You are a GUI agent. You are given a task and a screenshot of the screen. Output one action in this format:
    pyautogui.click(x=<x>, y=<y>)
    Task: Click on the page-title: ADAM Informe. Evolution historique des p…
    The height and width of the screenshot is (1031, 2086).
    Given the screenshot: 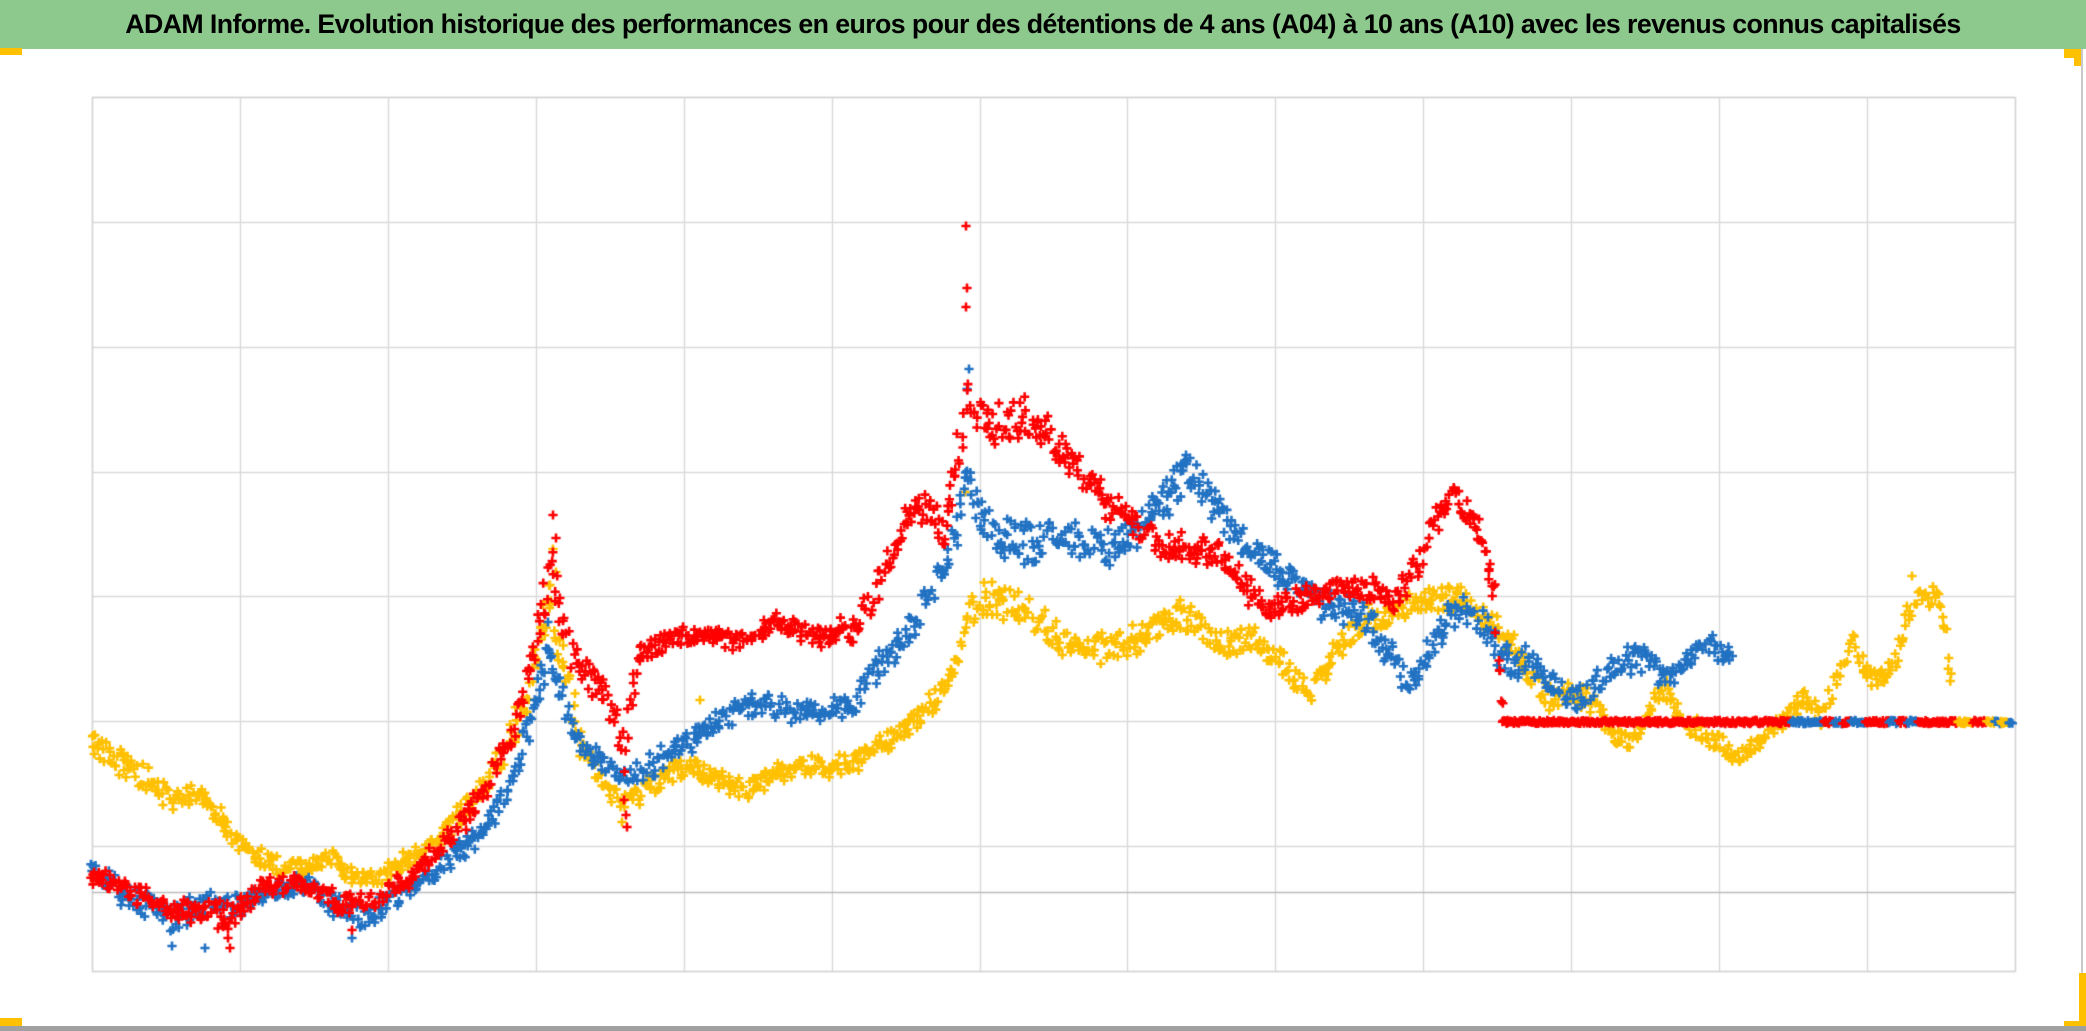 What is the action you would take?
    pyautogui.click(x=1043, y=24)
    